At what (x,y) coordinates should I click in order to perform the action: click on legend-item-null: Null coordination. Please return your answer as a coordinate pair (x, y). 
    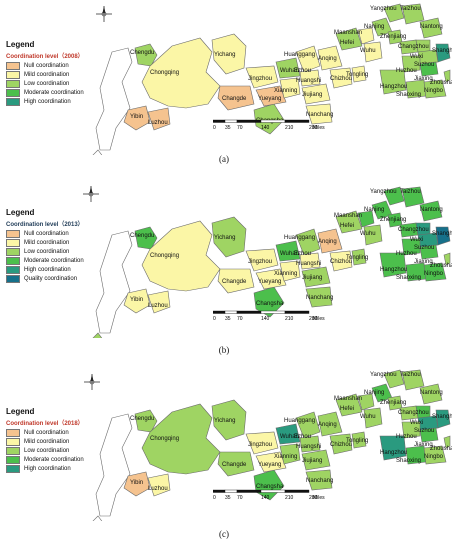
    Looking at the image, I should click on (45, 234).